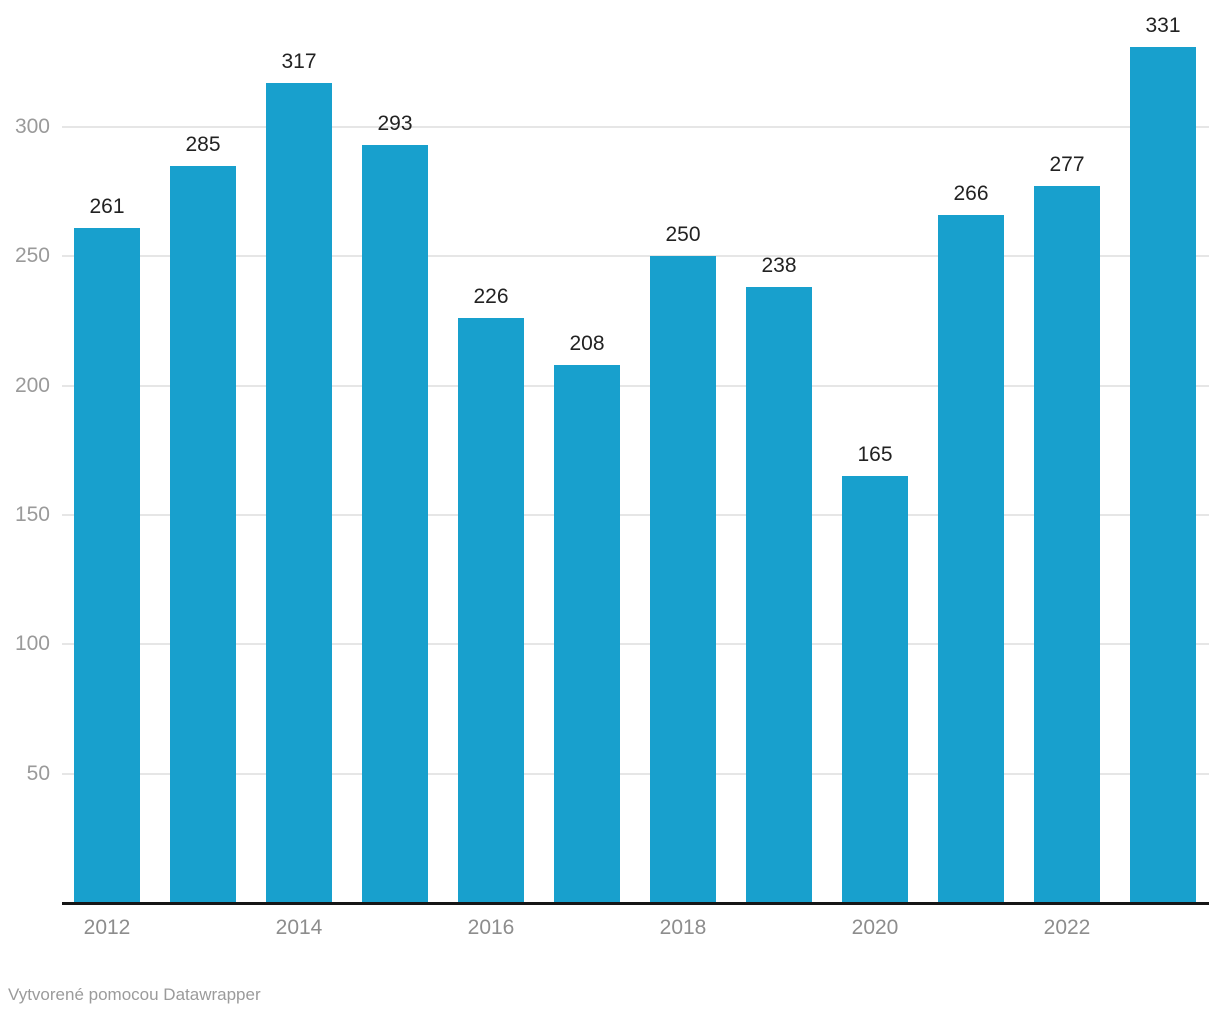  What do you see at coordinates (683, 234) in the screenshot?
I see `value-label-2018: 250` at bounding box center [683, 234].